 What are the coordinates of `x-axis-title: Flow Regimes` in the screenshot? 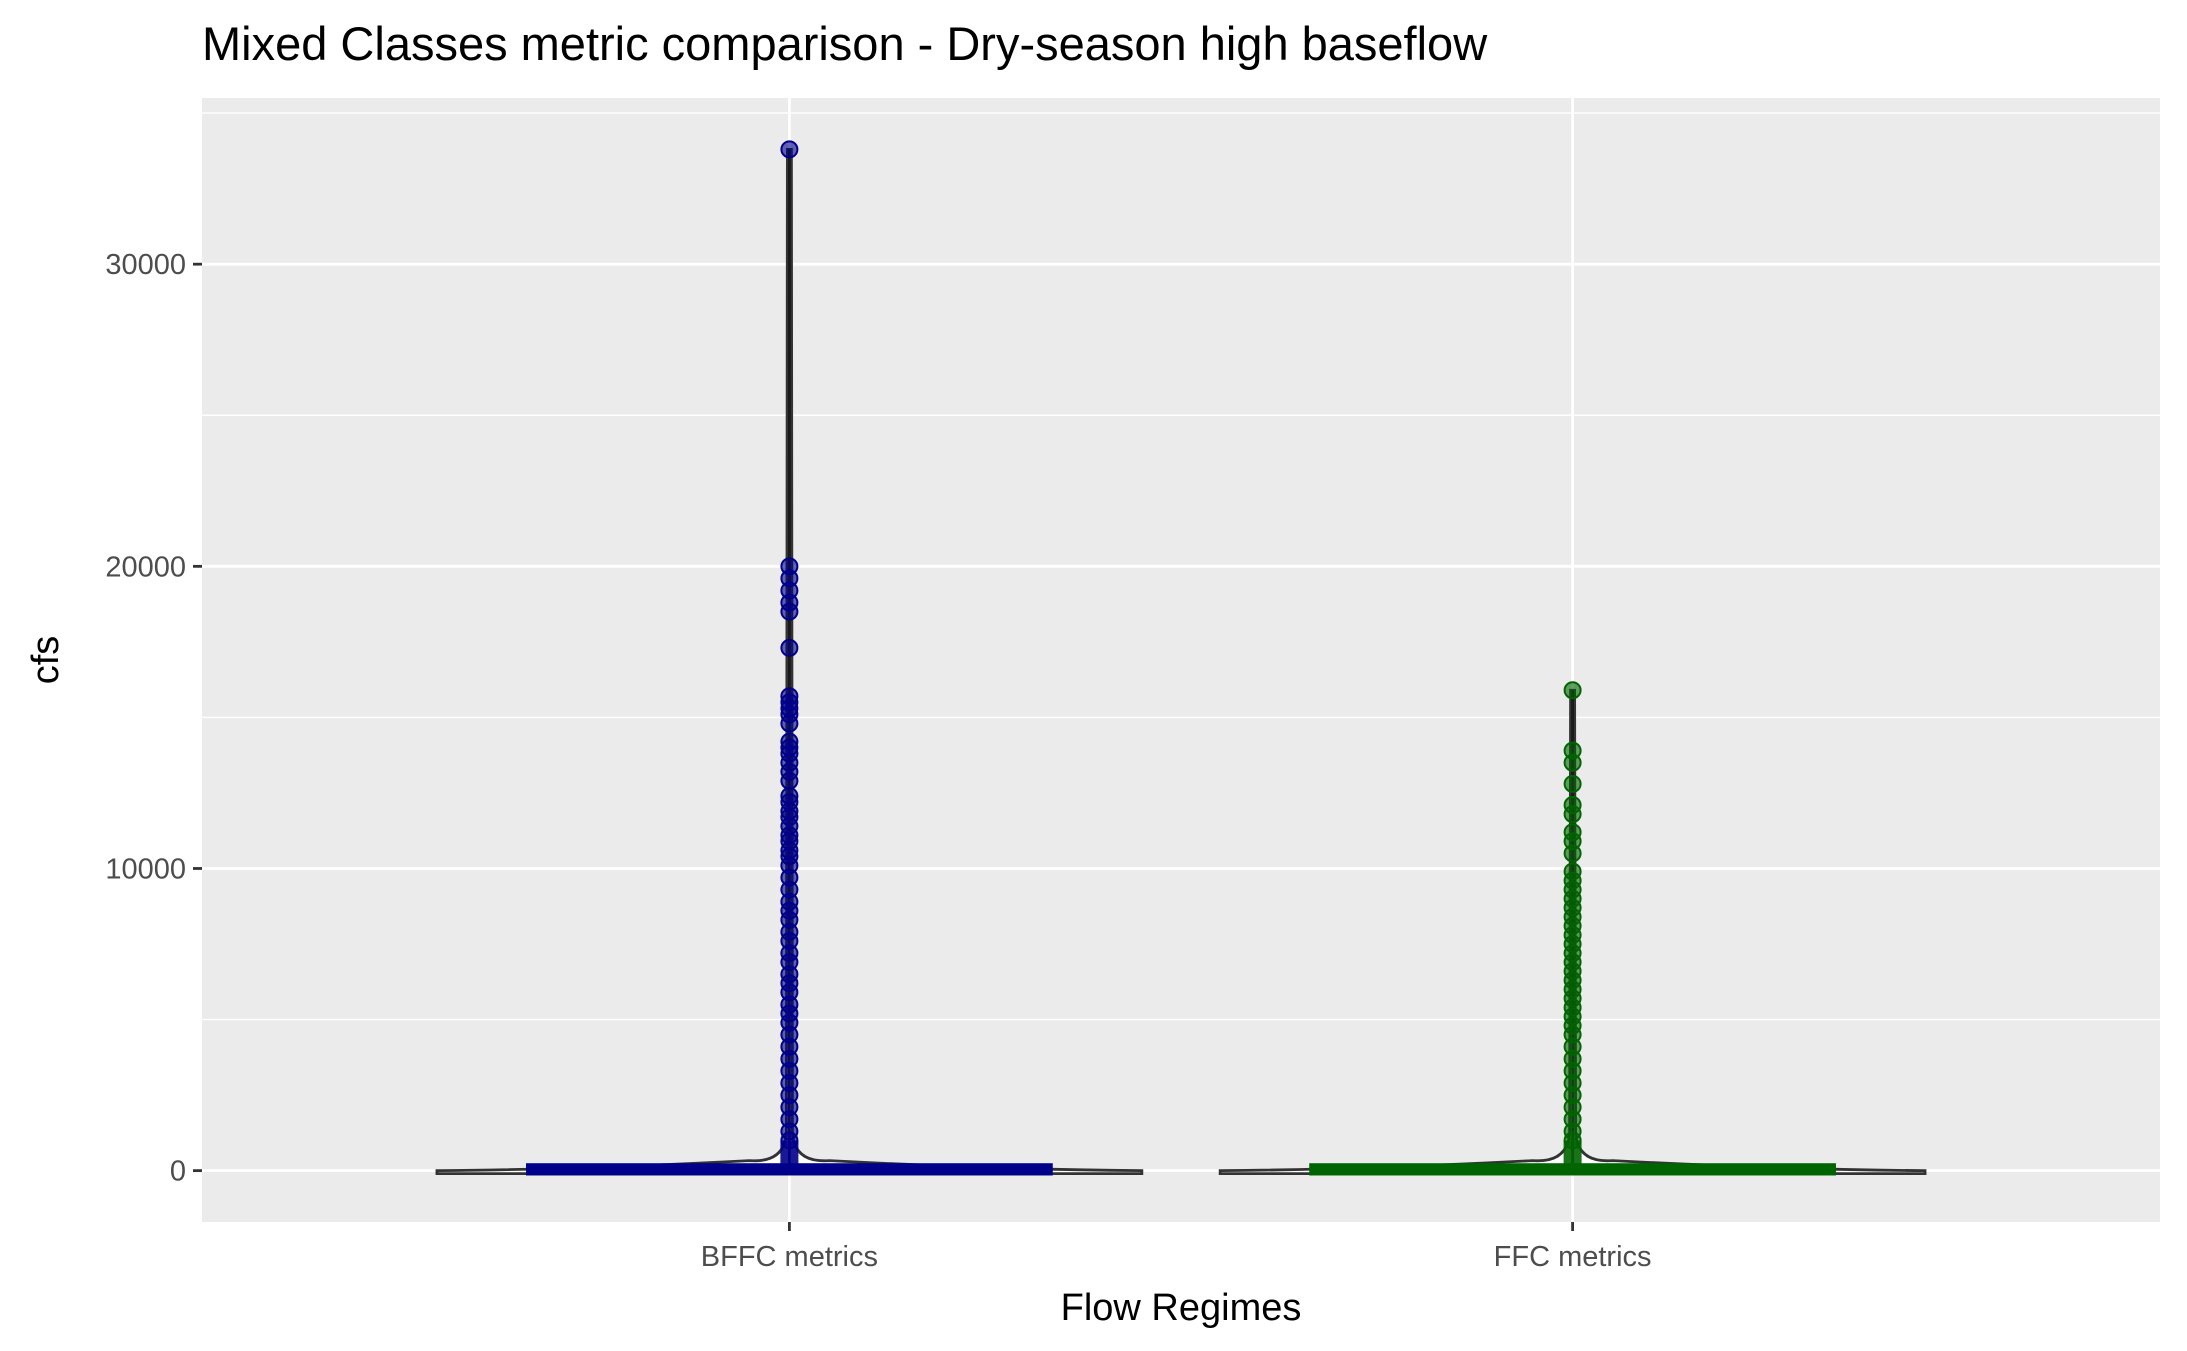 It's located at (1181, 1308).